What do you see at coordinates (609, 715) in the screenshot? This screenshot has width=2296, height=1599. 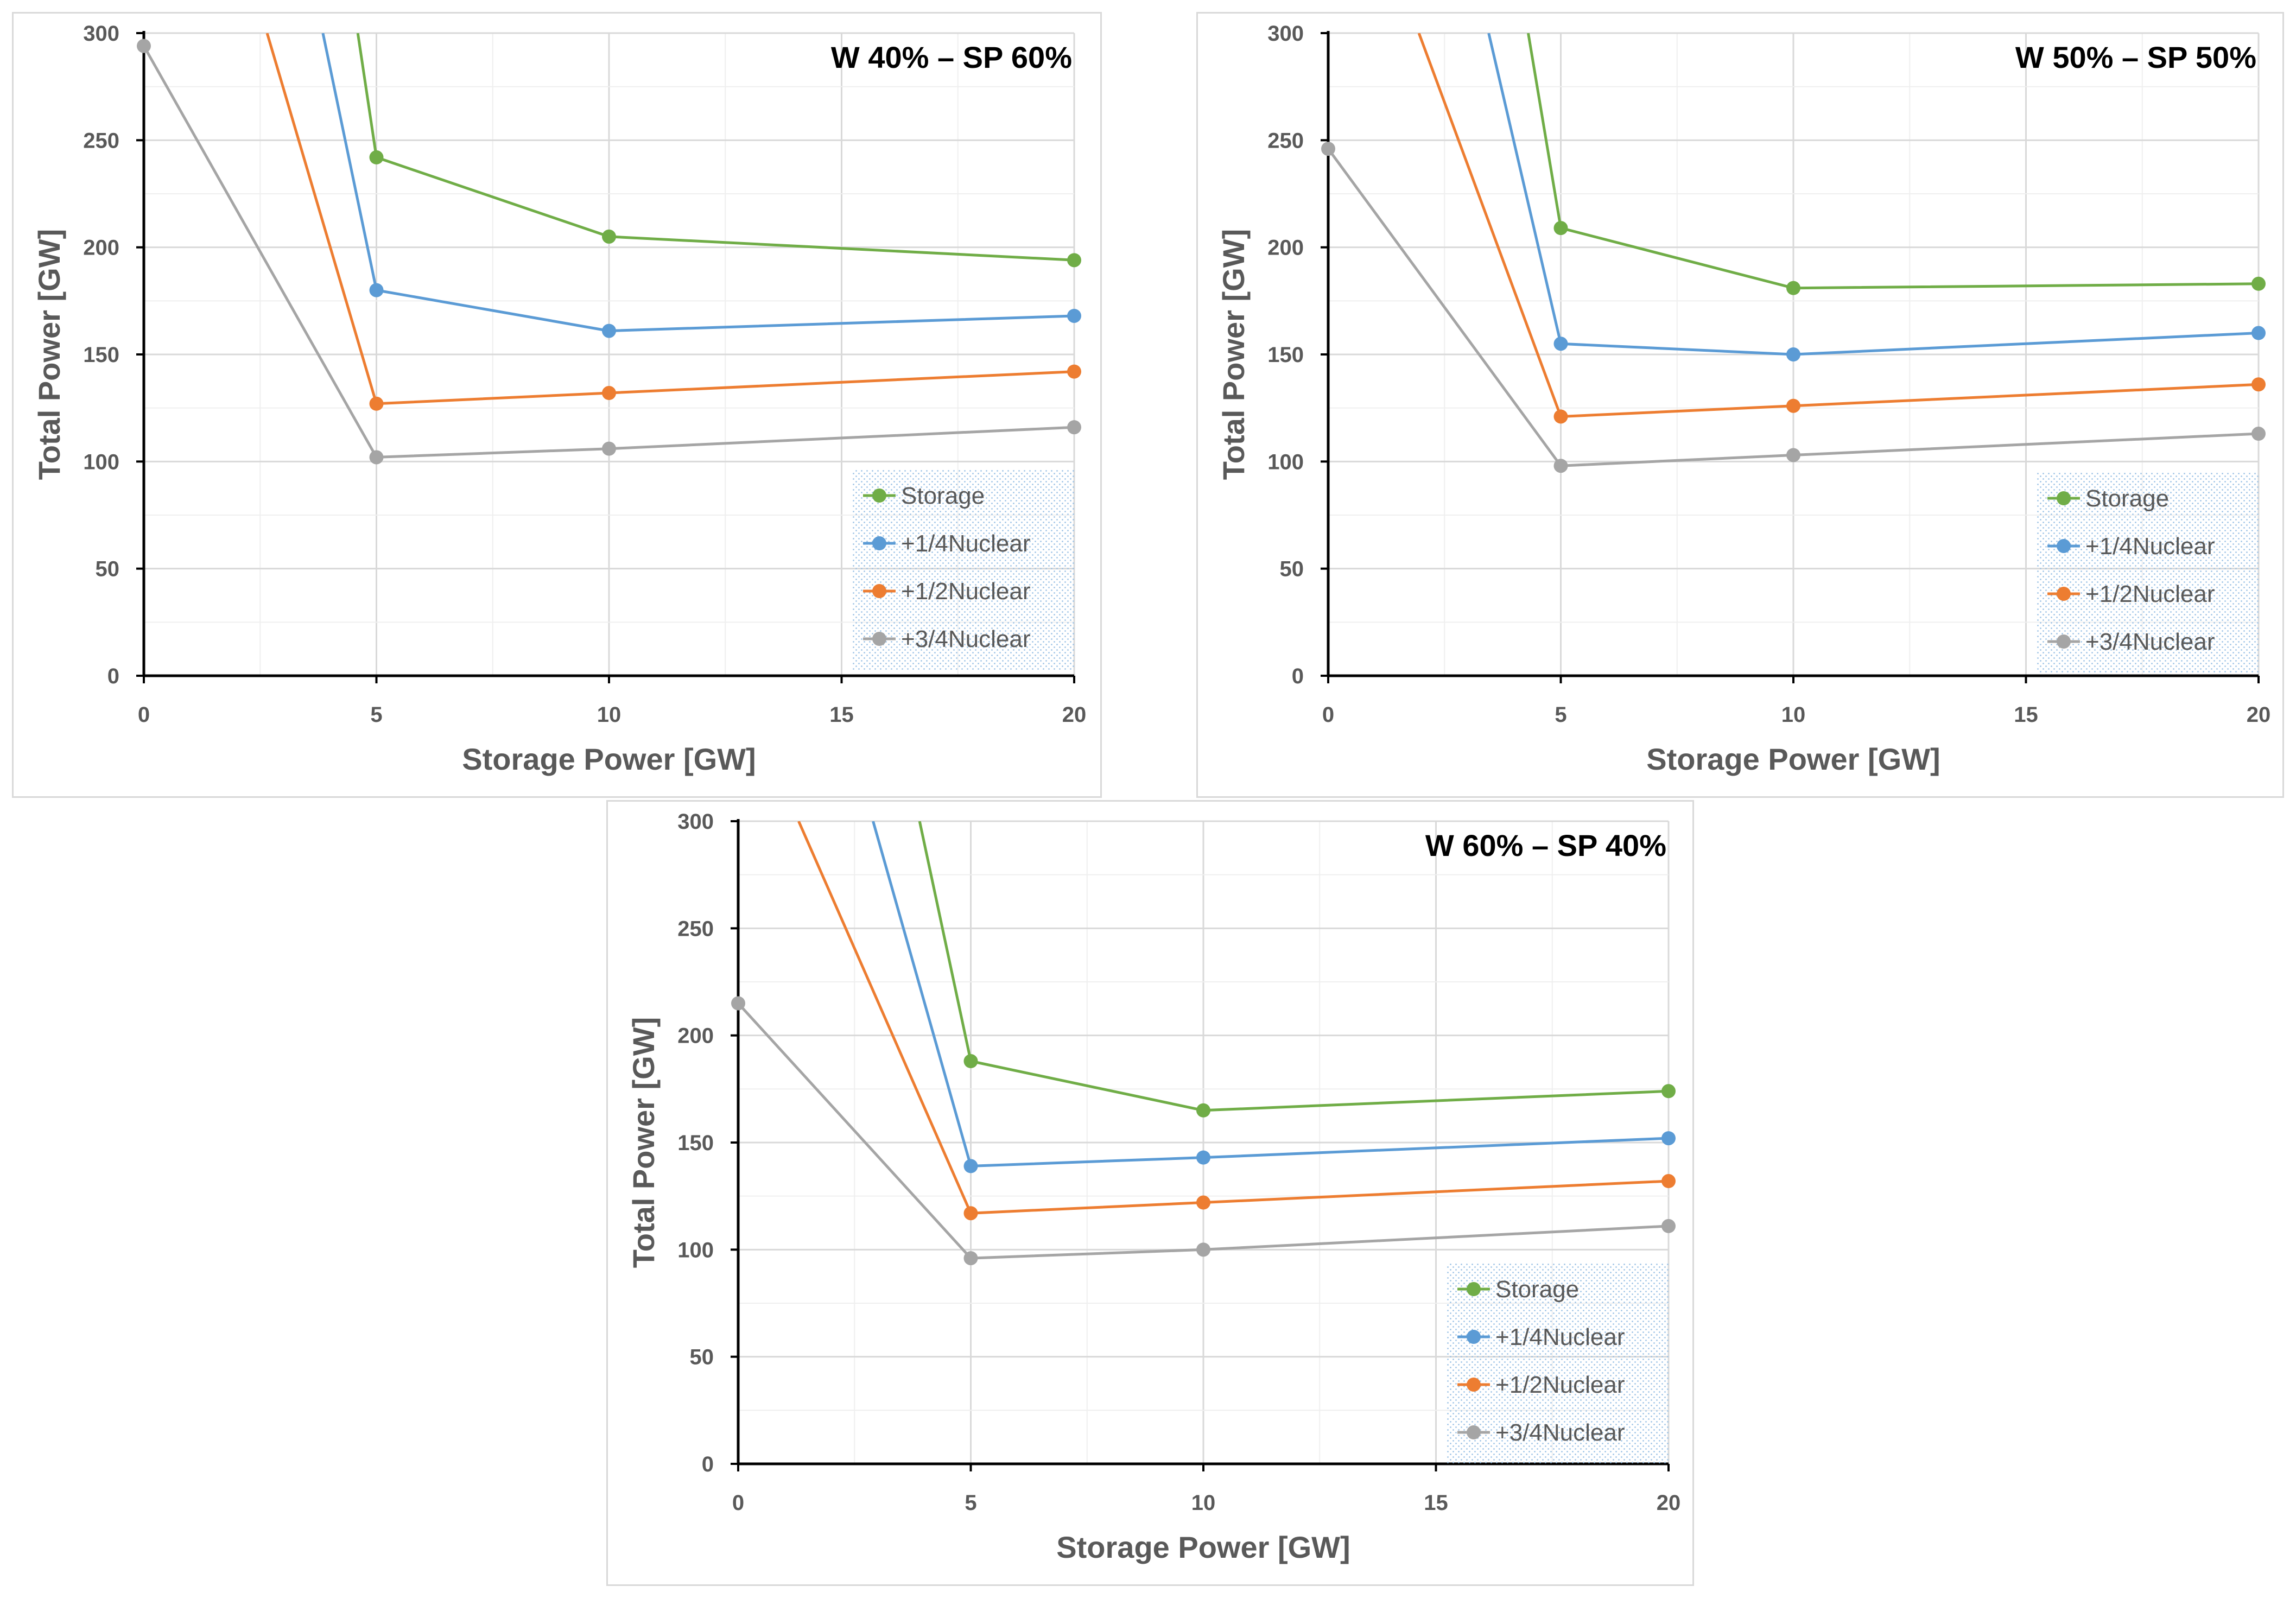 I see `x-tick-label: 10` at bounding box center [609, 715].